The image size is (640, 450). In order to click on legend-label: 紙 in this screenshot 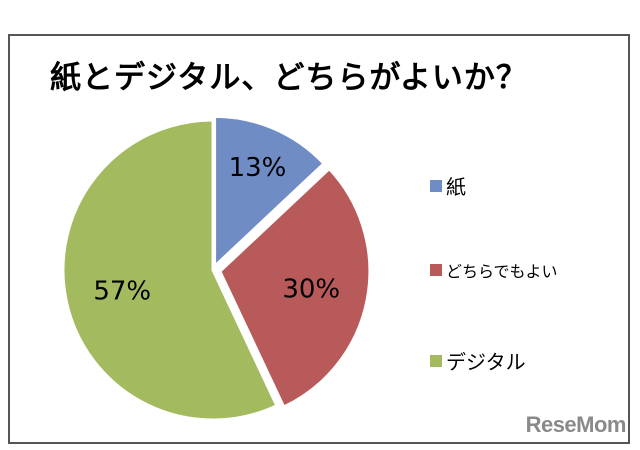, I will do `click(456, 187)`.